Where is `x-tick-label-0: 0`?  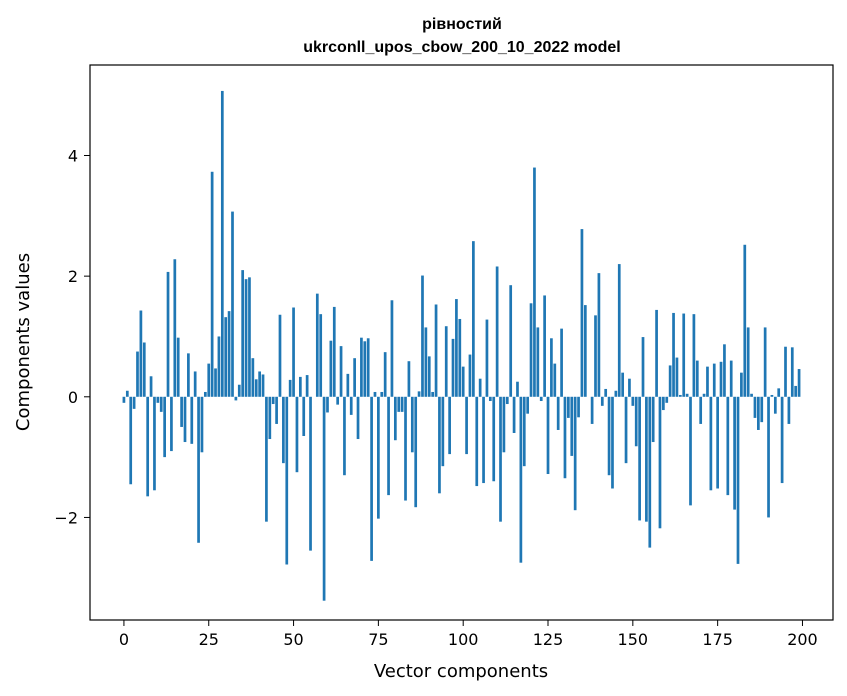
x-tick-label-0: 0 is located at coordinates (124, 639).